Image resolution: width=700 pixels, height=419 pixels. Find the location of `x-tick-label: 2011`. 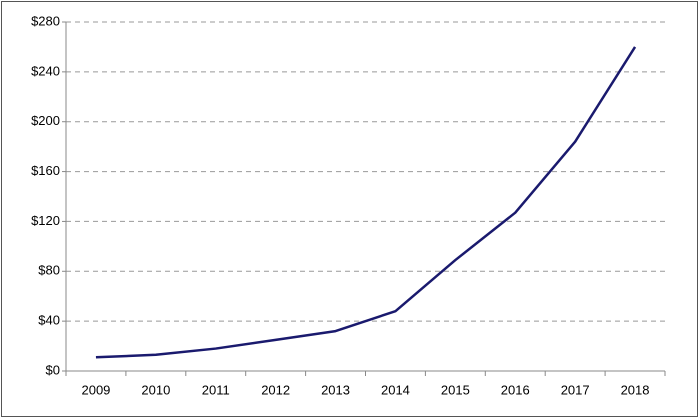

x-tick-label: 2011 is located at coordinates (216, 389).